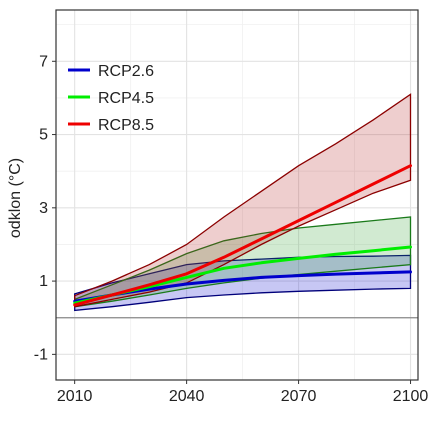 Image resolution: width=428 pixels, height=430 pixels. Describe the element at coordinates (75, 396) in the screenshot. I see `x-tick-label: 2010` at that location.